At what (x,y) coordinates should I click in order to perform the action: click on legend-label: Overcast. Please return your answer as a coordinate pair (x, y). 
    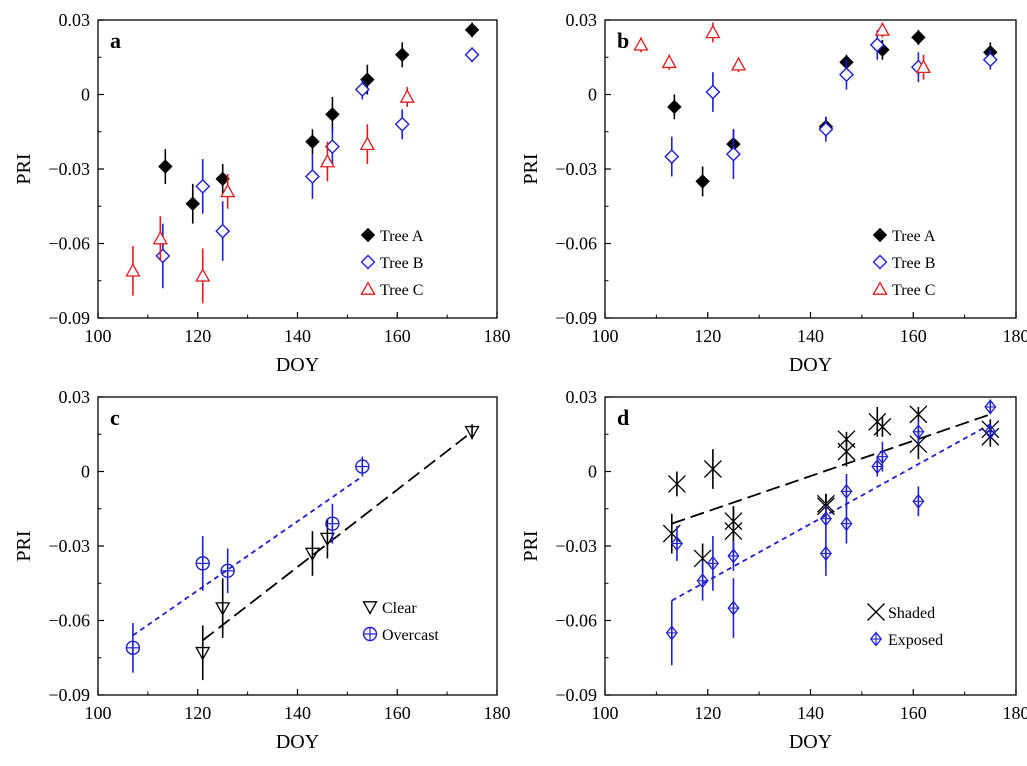
    Looking at the image, I should click on (410, 635).